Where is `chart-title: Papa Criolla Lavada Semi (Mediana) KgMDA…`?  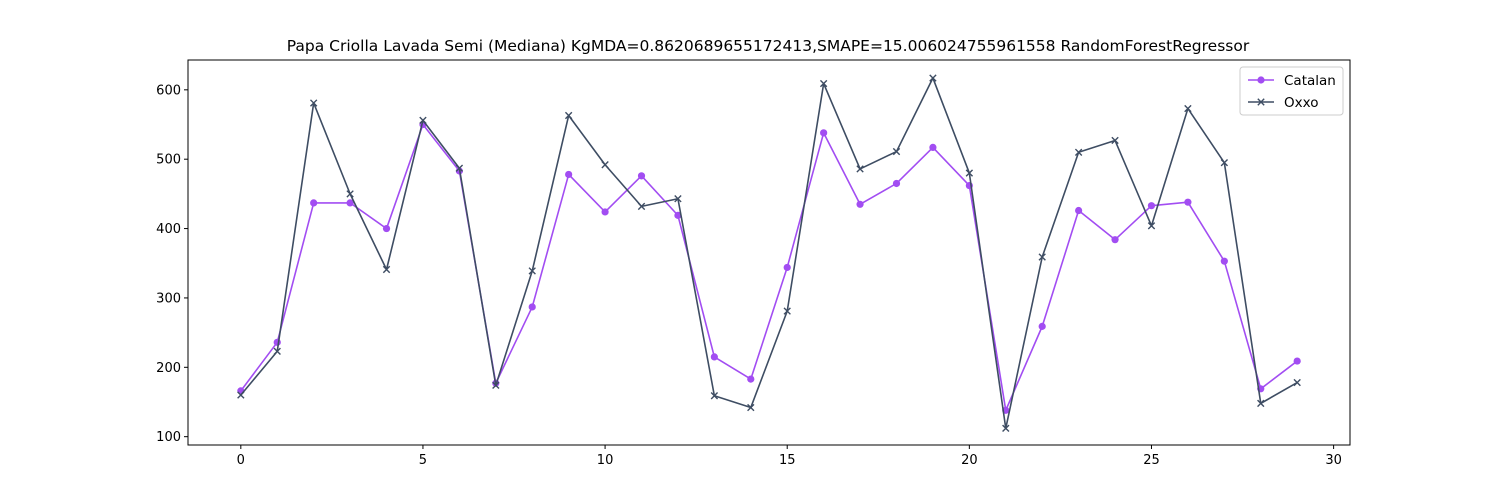 chart-title: Papa Criolla Lavada Semi (Mediana) KgMDA… is located at coordinates (768, 46).